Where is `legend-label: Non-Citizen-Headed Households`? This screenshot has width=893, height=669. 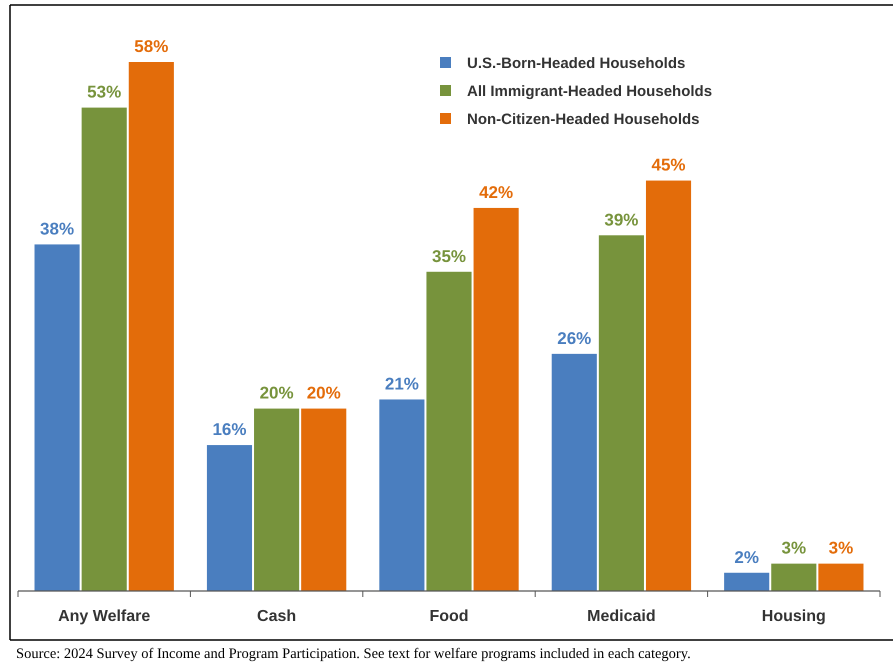 legend-label: Non-Citizen-Headed Households is located at coordinates (583, 119).